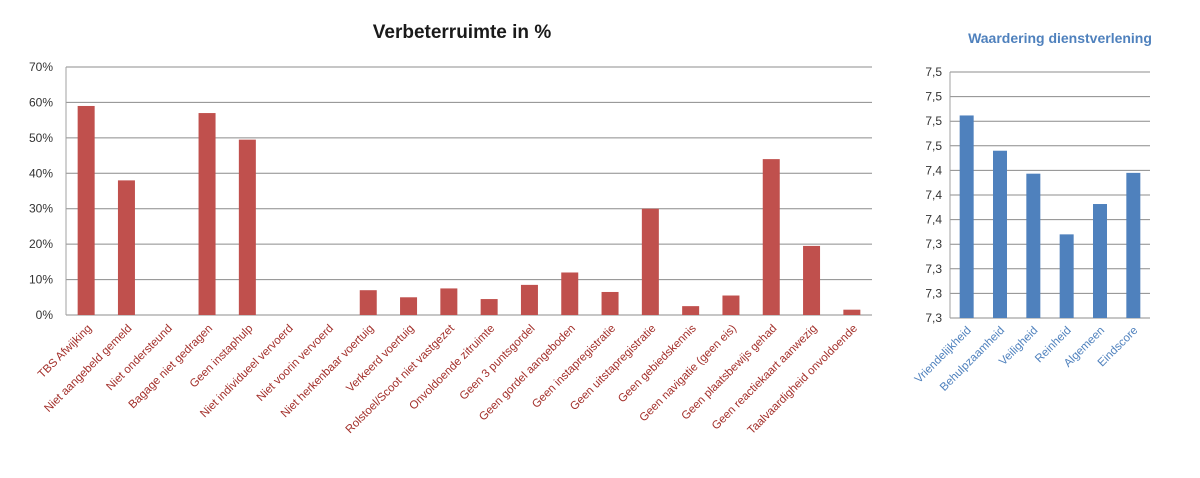 Image resolution: width=1200 pixels, height=478 pixels. What do you see at coordinates (41, 244) in the screenshot?
I see `left-y-tick-label: 20%` at bounding box center [41, 244].